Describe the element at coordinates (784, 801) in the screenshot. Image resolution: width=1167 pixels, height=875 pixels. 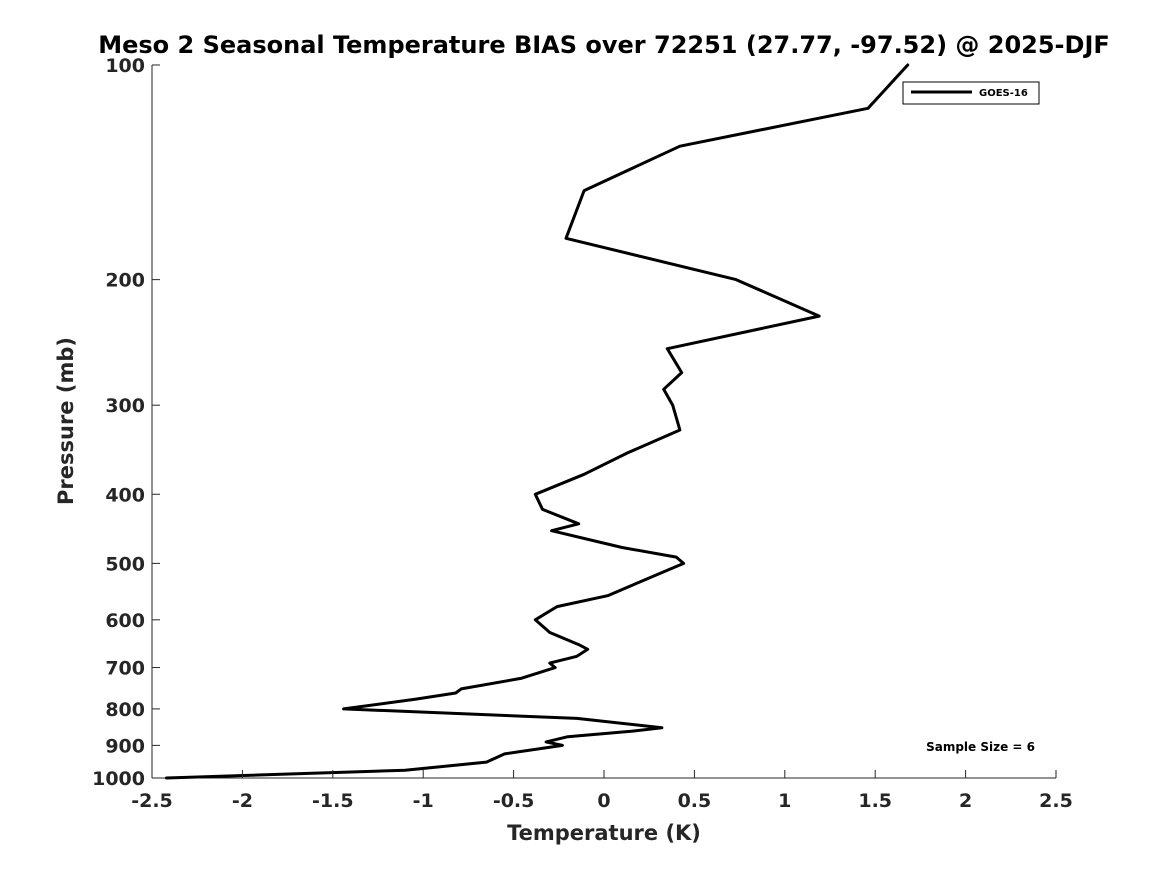
I see `x-tick-label: 1` at that location.